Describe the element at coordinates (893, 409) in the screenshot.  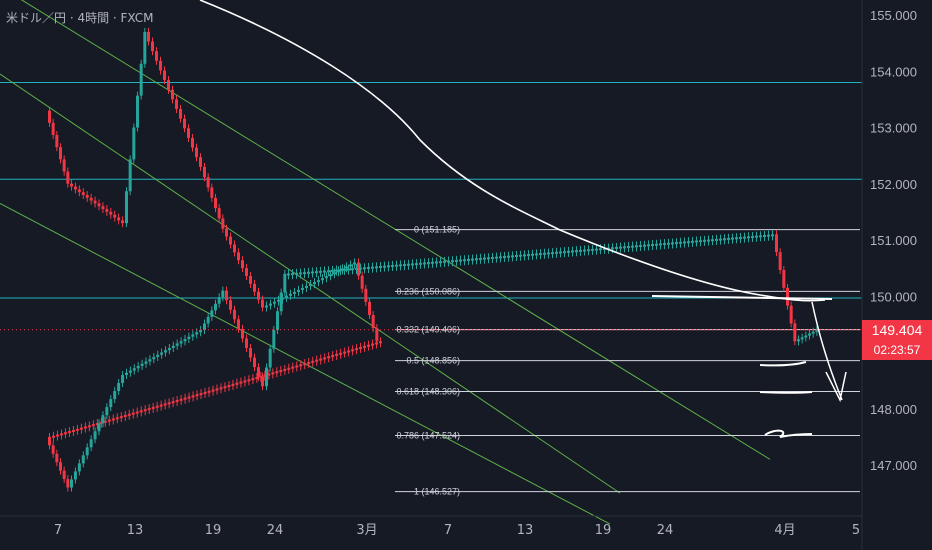
I see `y-tick-label: 148.000` at that location.